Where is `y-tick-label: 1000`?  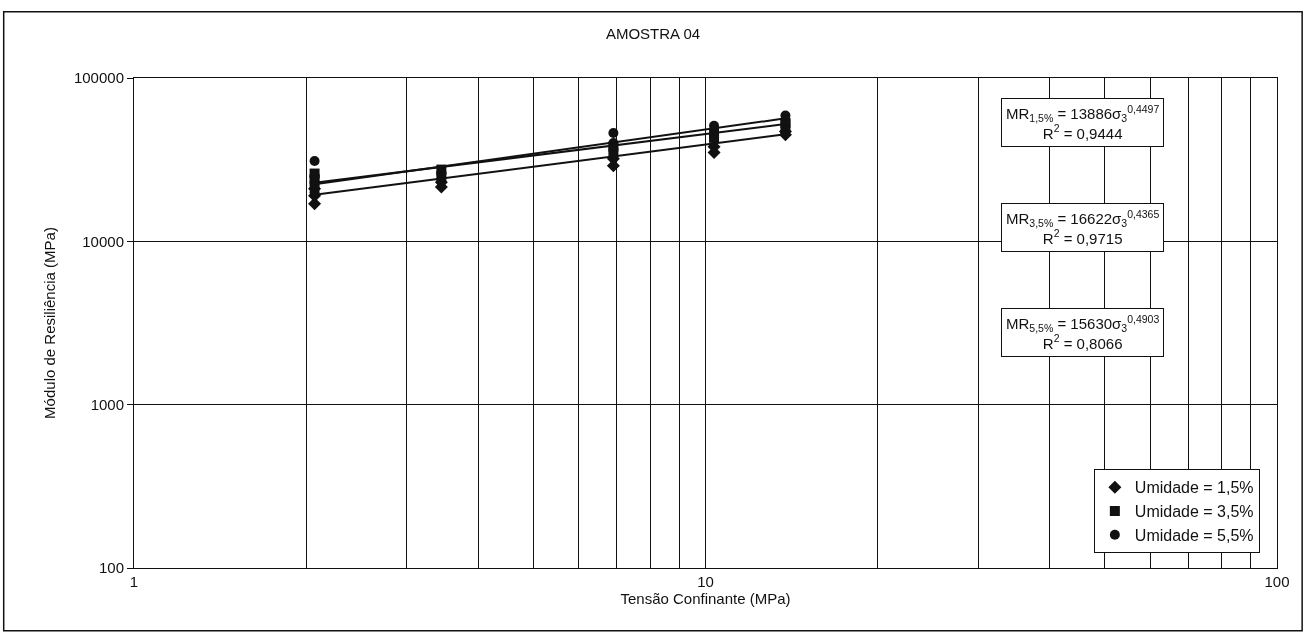 y-tick-label: 1000 is located at coordinates (107, 404).